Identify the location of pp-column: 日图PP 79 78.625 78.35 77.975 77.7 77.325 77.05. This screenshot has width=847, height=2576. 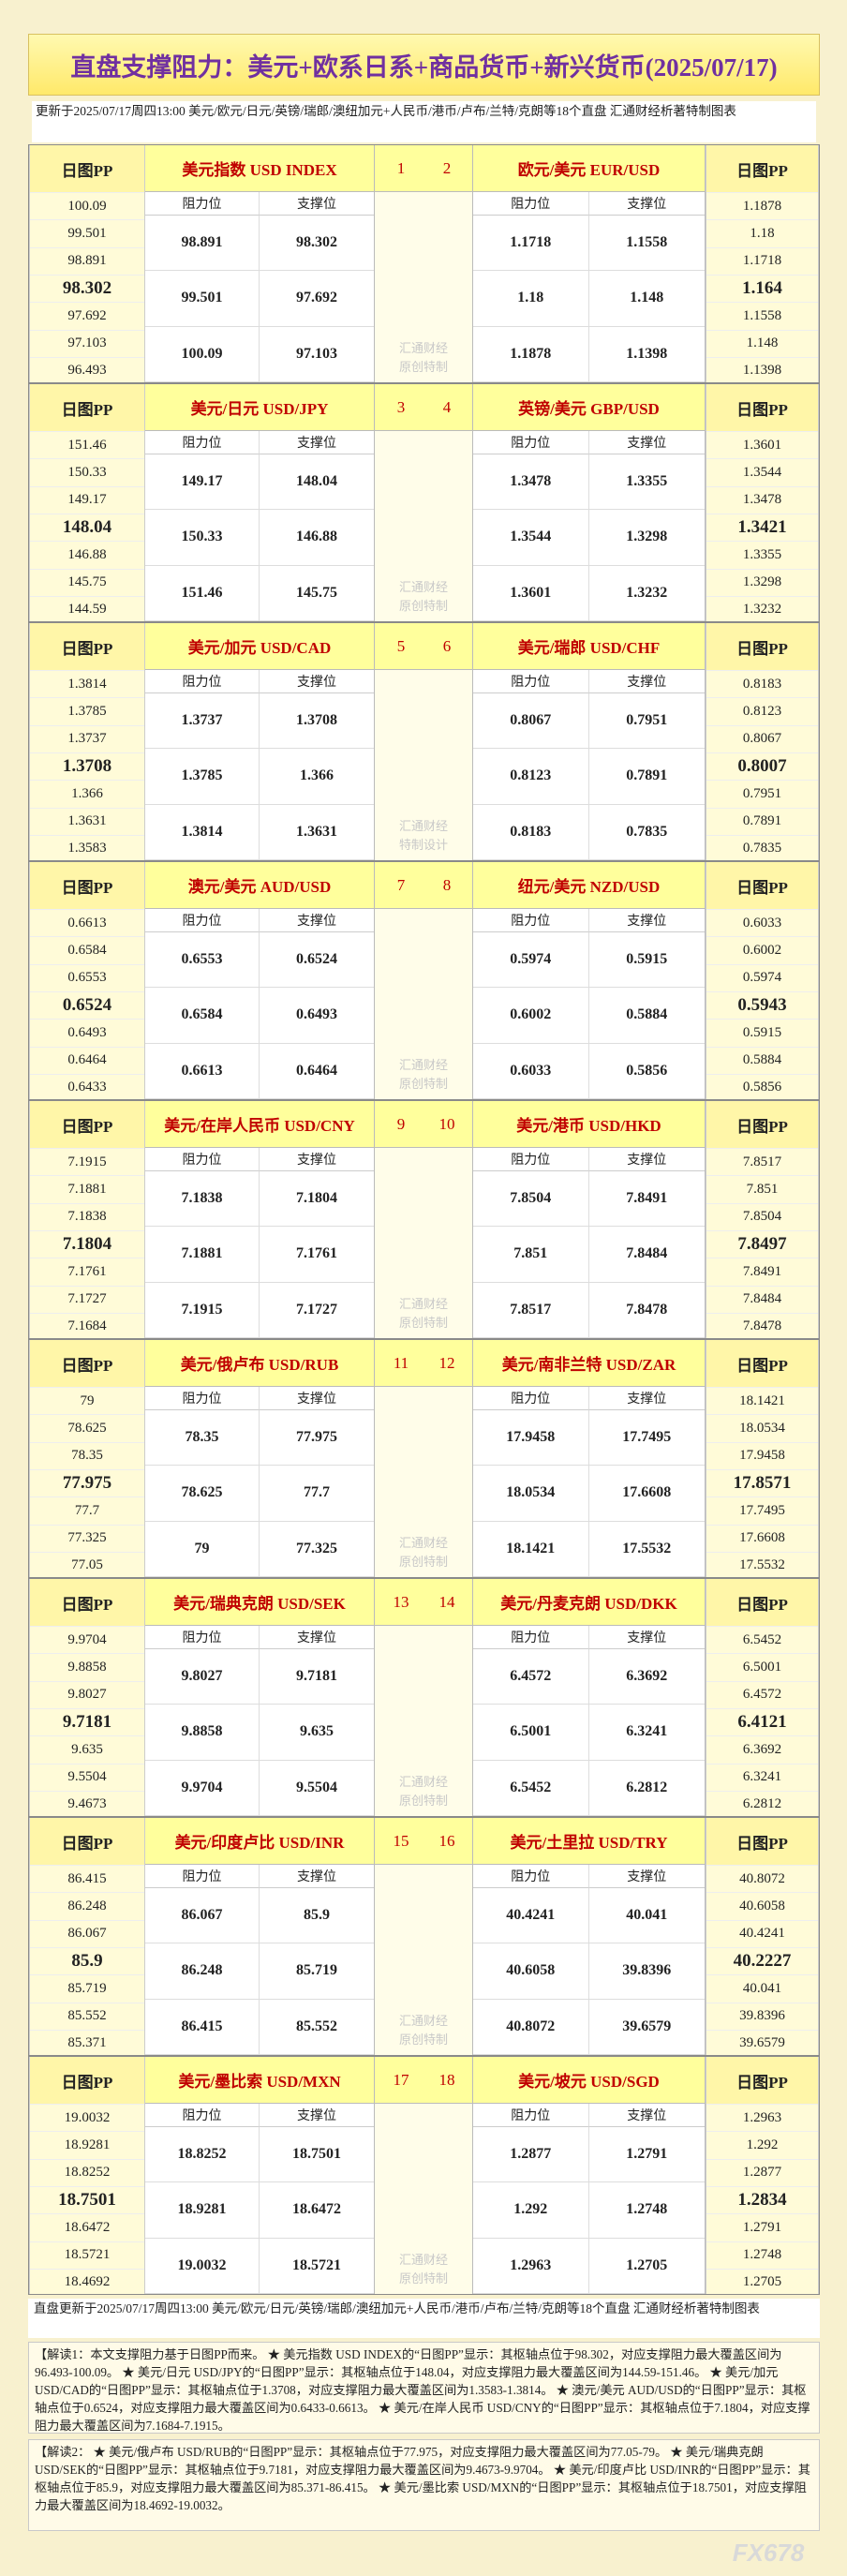
(87, 1458).